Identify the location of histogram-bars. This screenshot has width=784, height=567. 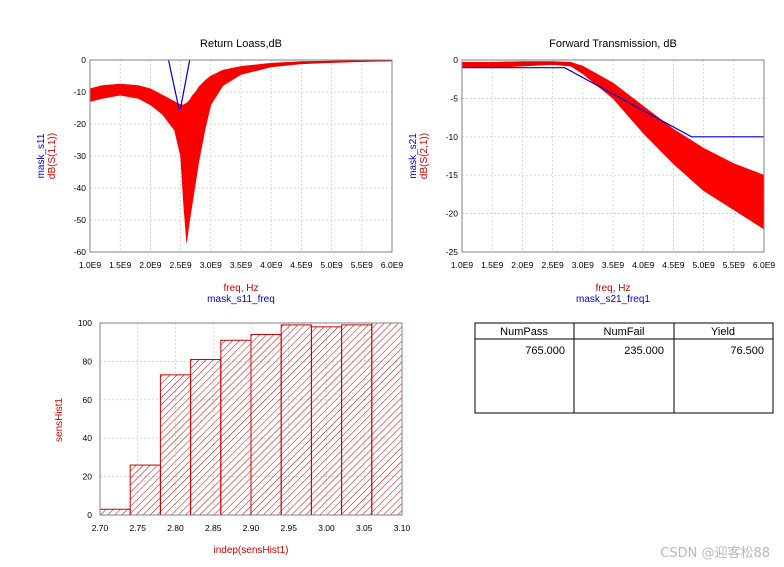
(251, 419).